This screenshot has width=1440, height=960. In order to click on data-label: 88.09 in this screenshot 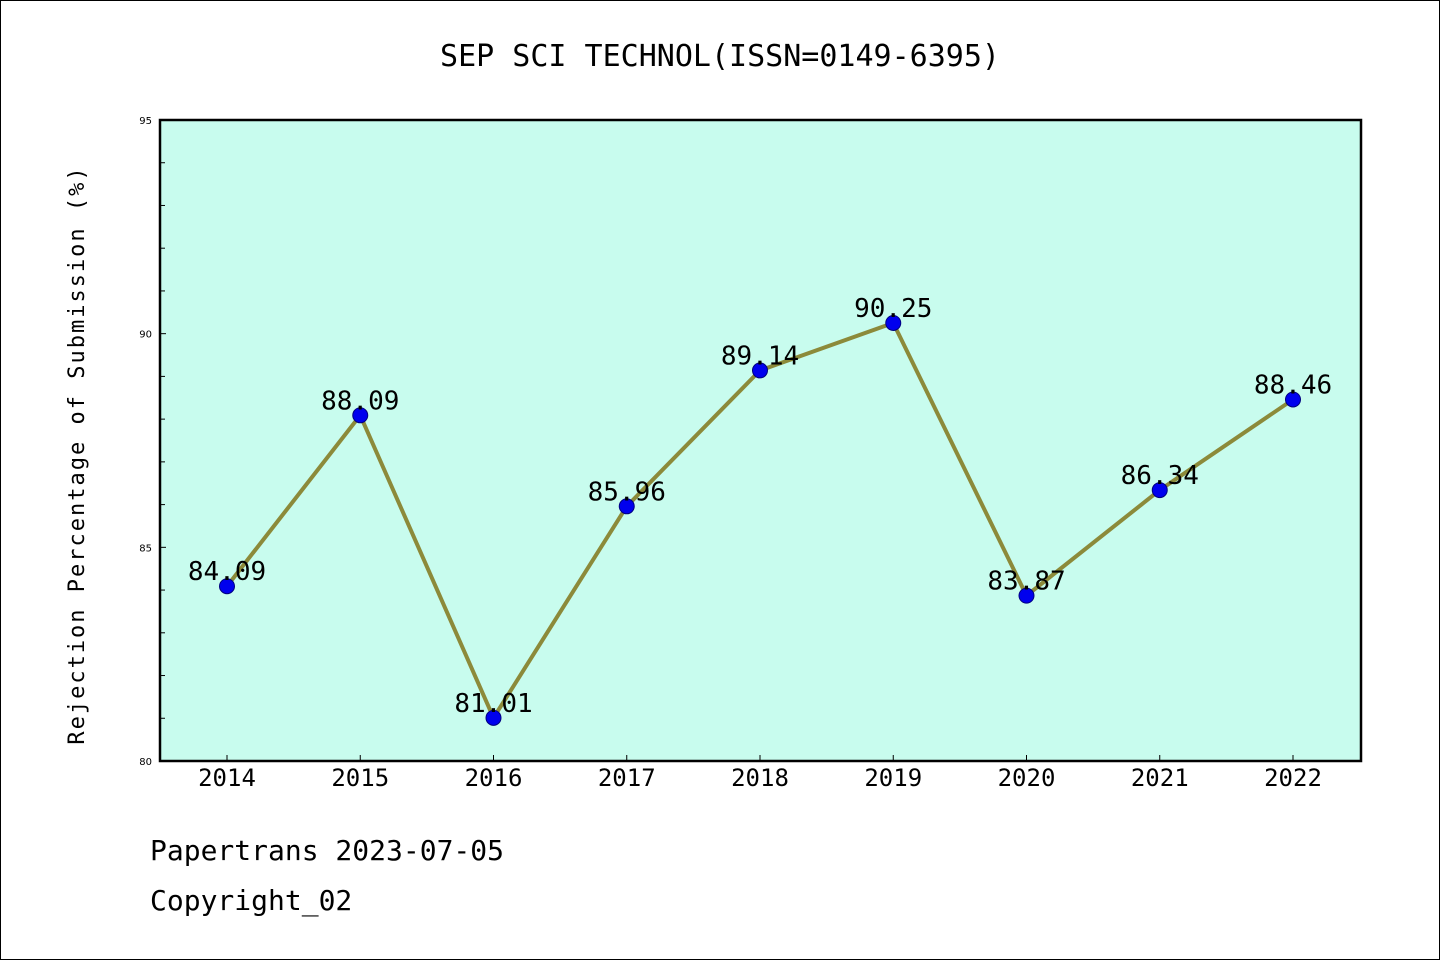, I will do `click(360, 401)`.